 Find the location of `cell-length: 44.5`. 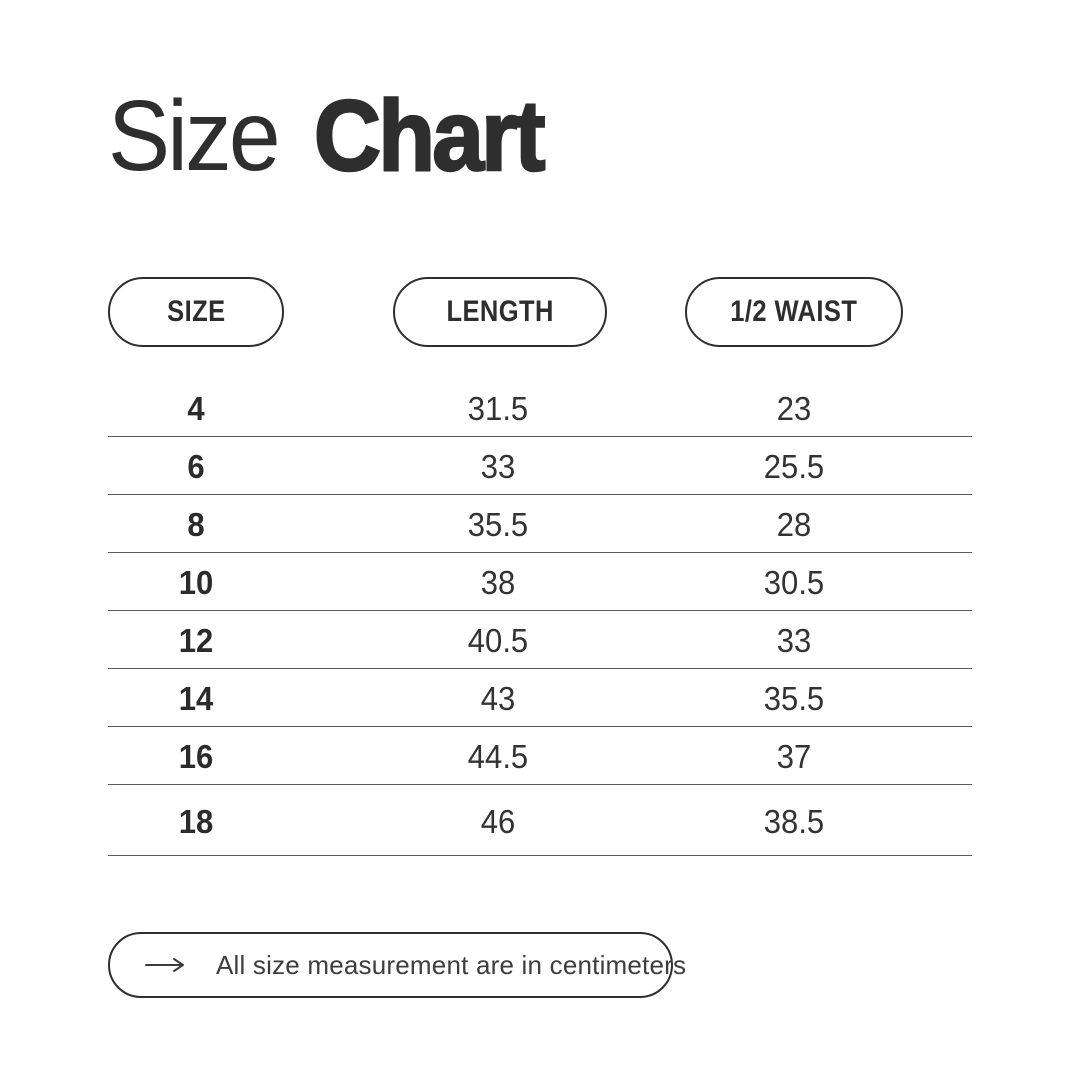

cell-length: 44.5 is located at coordinates (498, 757).